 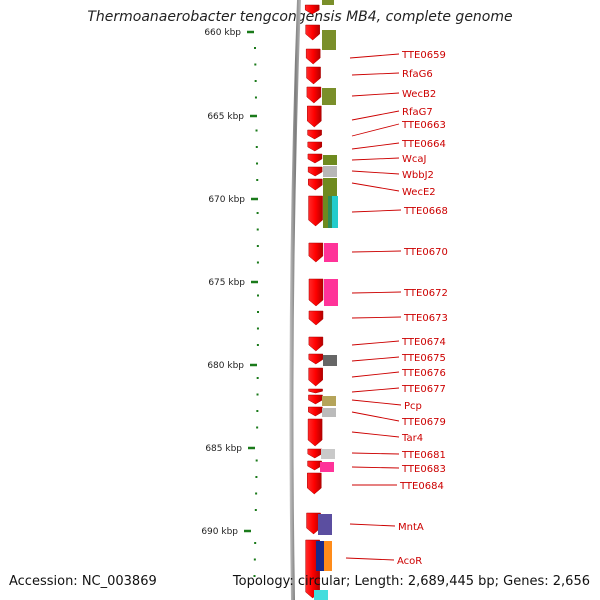 What do you see at coordinates (419, 192) in the screenshot?
I see `gene-label: WecE2` at bounding box center [419, 192].